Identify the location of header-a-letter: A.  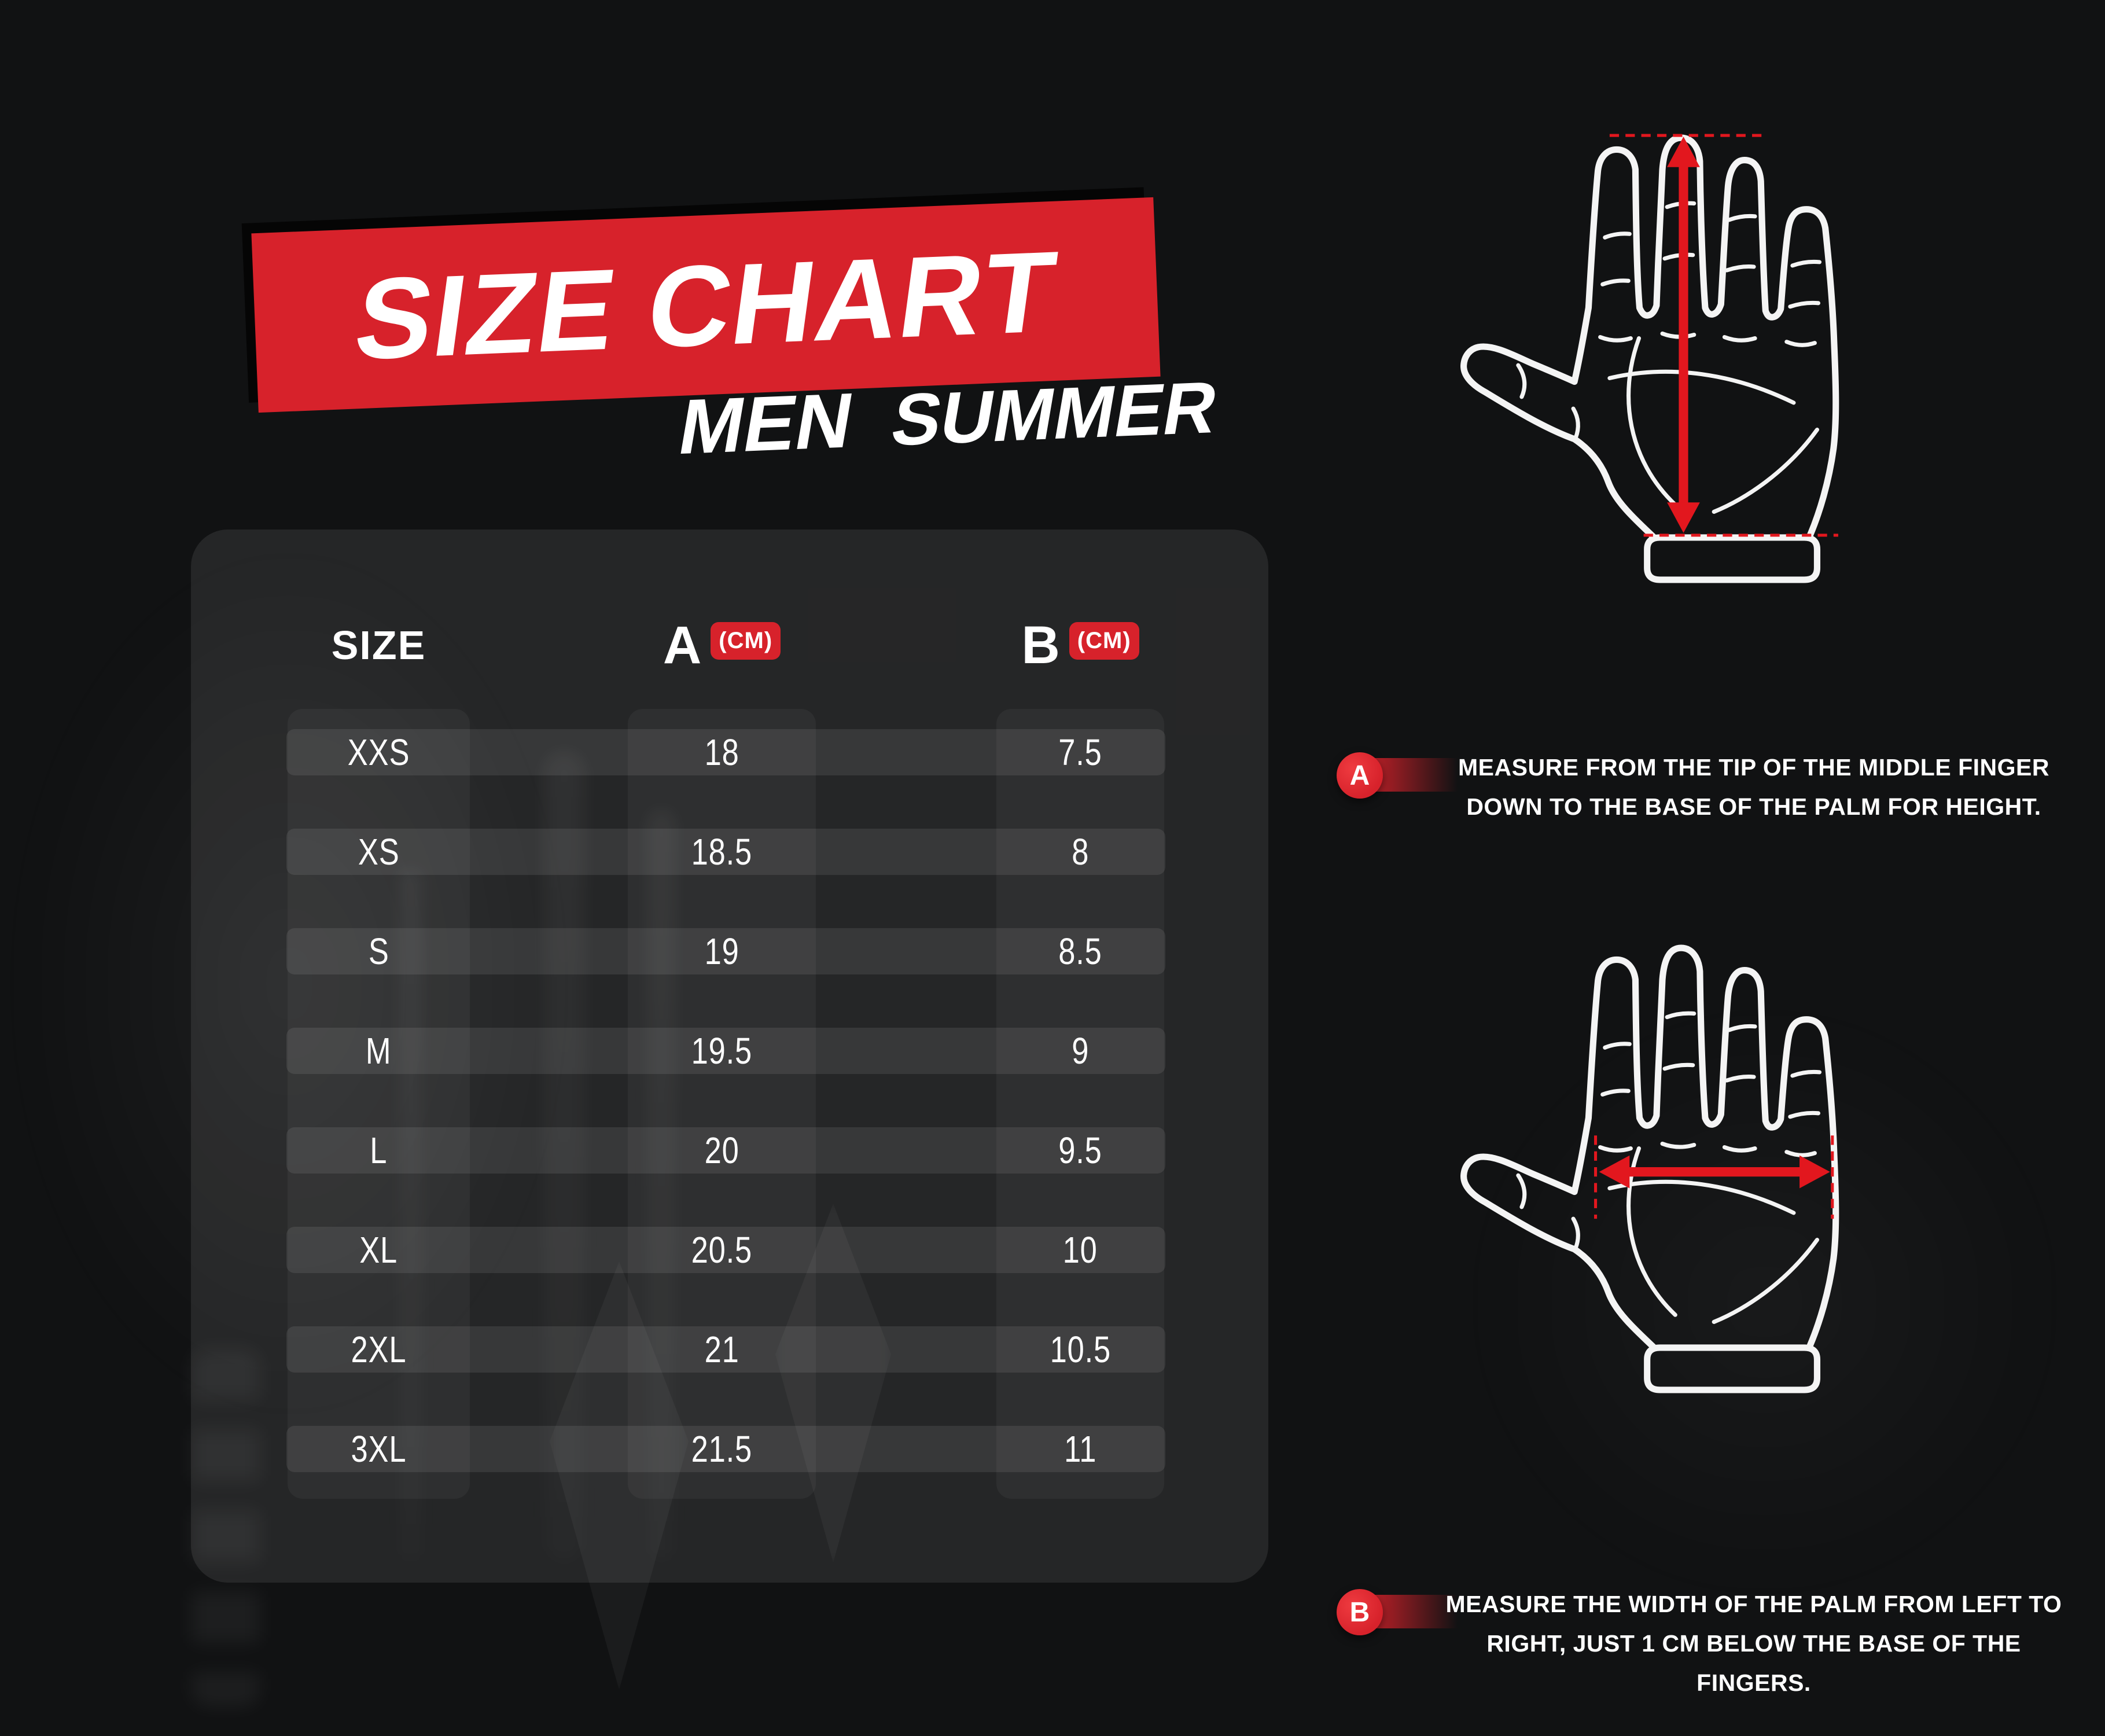
(683, 645).